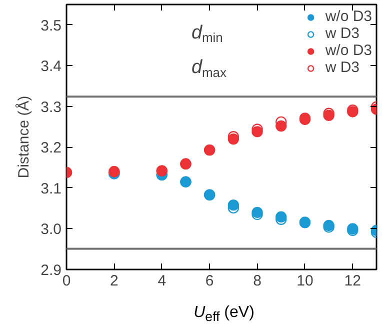  What do you see at coordinates (51, 189) in the screenshot?
I see `y-tick-label: 3.1` at bounding box center [51, 189].